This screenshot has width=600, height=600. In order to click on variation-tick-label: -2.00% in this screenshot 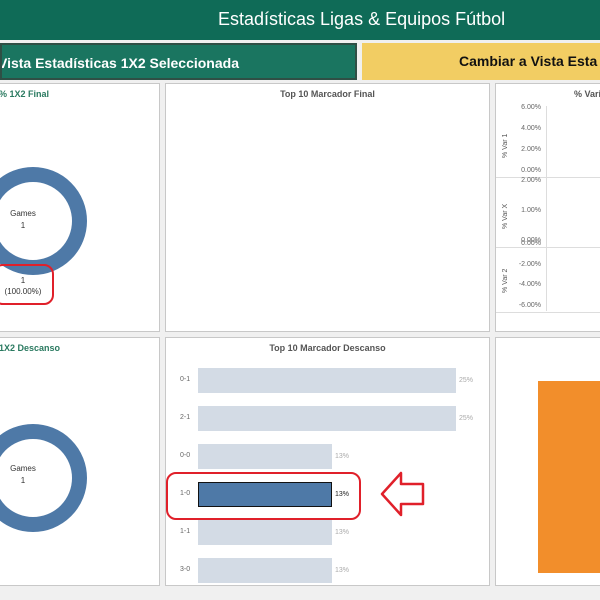, I will do `click(529, 264)`.